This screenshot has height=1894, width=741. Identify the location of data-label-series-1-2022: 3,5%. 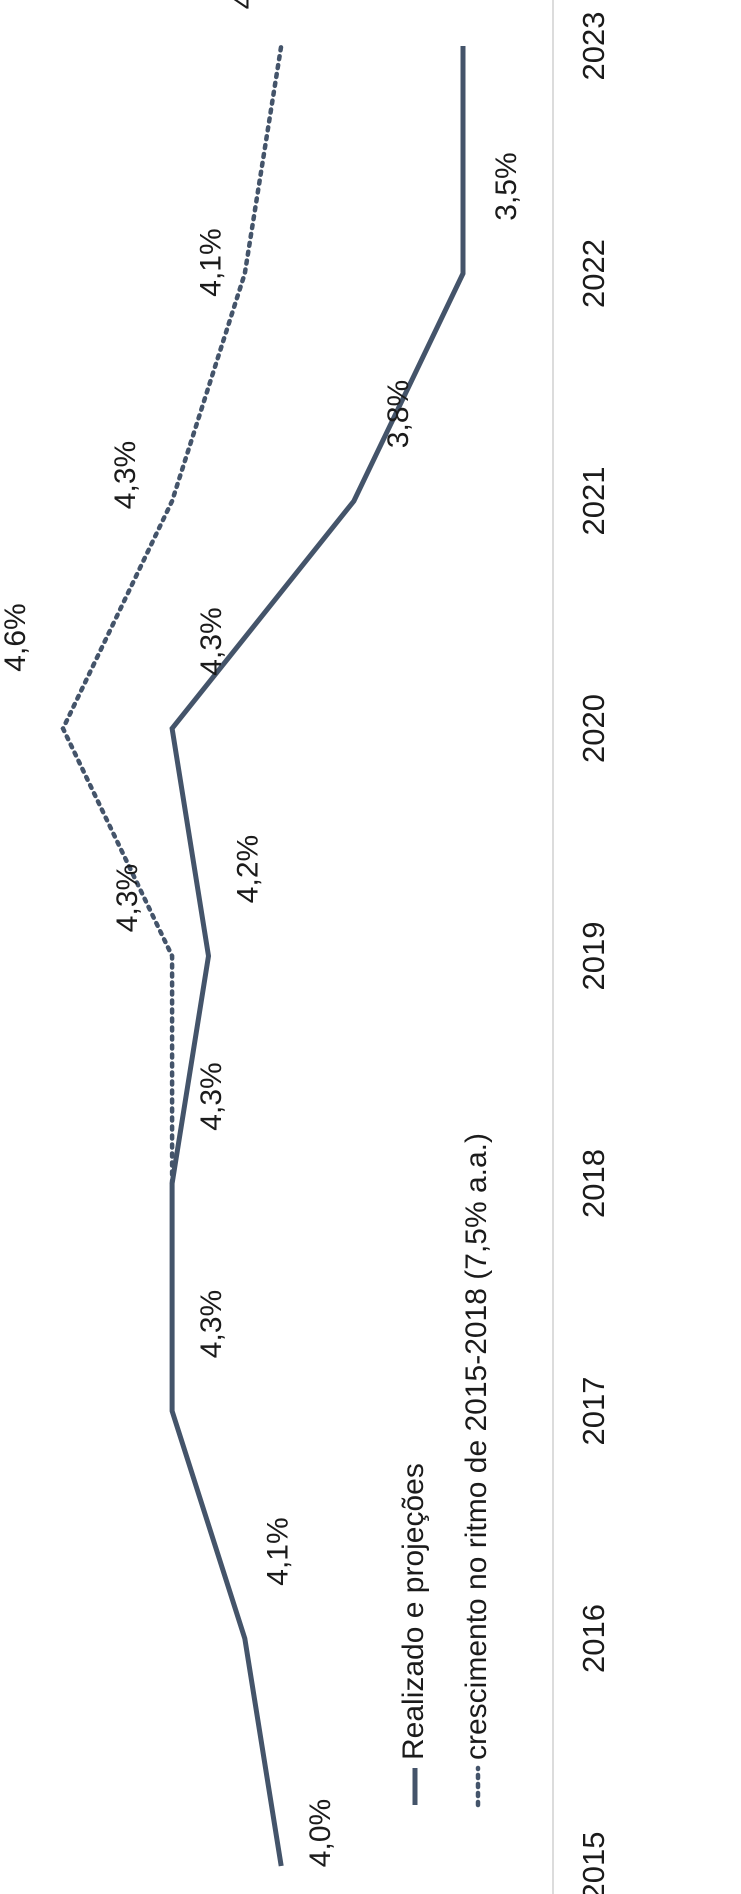
(506, 186).